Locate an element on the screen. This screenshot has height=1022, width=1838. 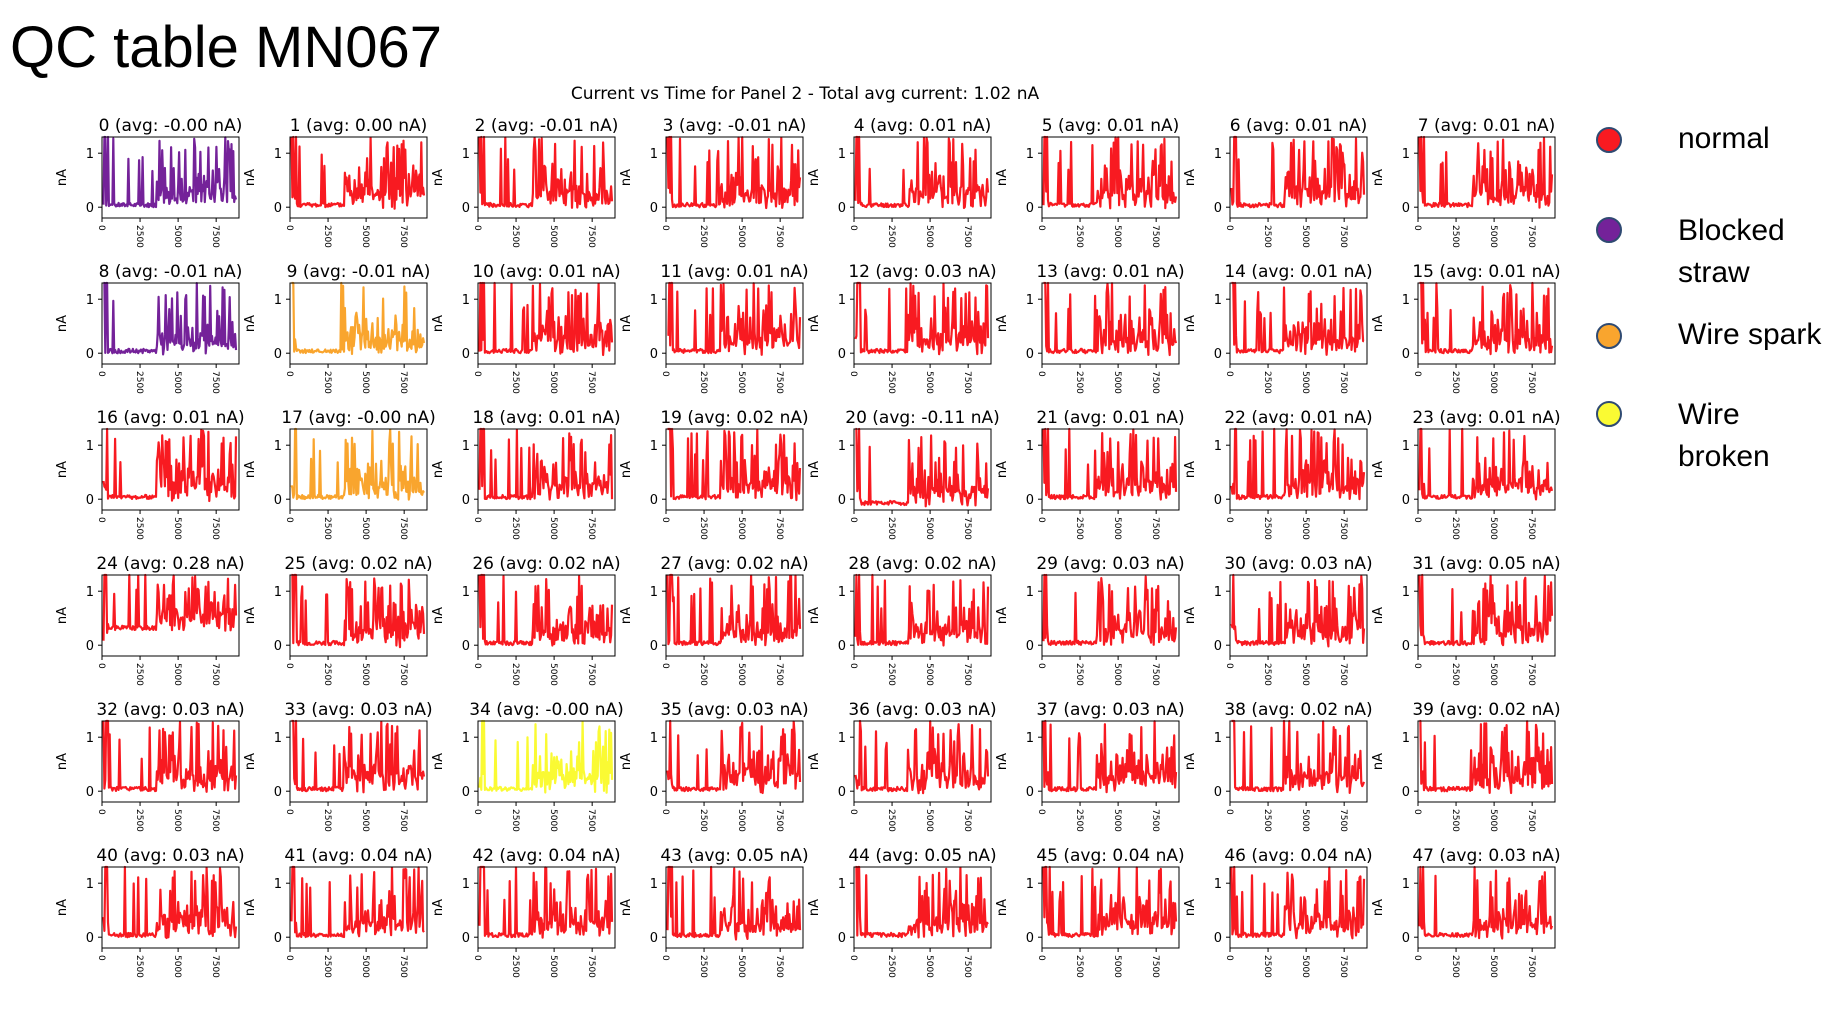
subplot: 11 (avg: 0.01 nA) nA 0 1 0 2500 5000 7500 is located at coordinates (714, 328).